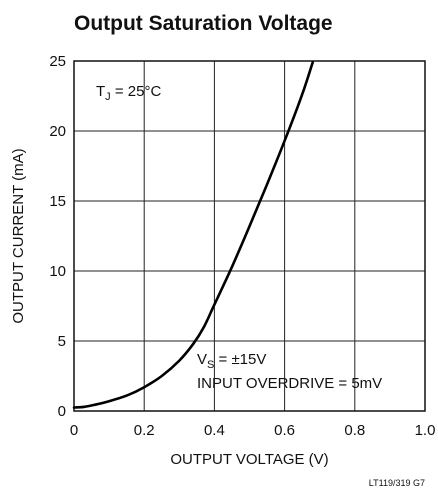 This screenshot has height=493, width=438. Describe the element at coordinates (57, 61) in the screenshot. I see `y-tick-label: 25` at that location.